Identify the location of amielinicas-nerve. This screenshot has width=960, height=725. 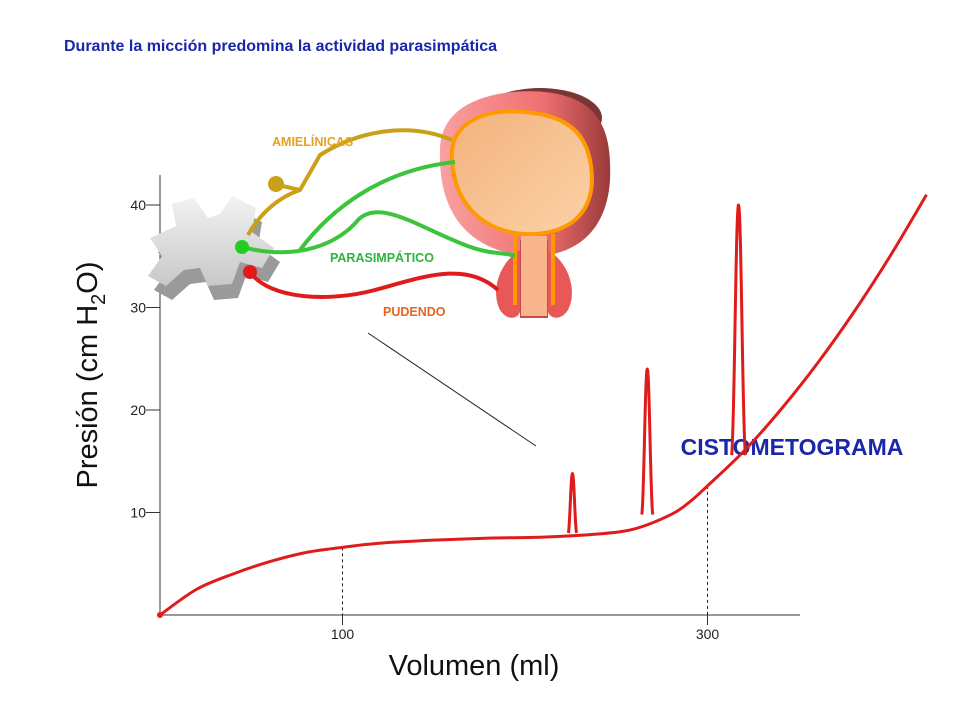
(349, 182).